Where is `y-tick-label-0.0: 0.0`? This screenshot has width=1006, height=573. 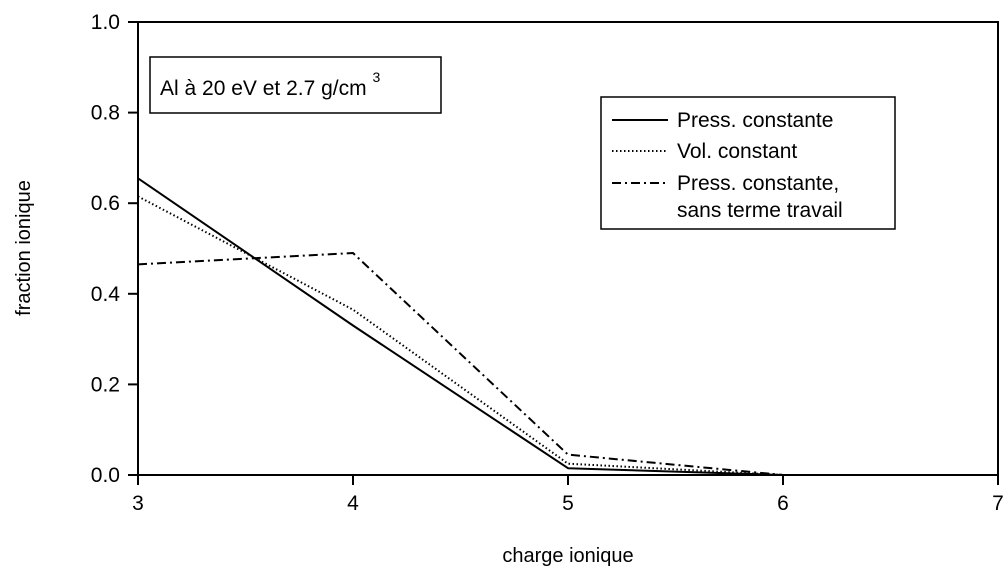
y-tick-label-0.0: 0.0 is located at coordinates (105, 475).